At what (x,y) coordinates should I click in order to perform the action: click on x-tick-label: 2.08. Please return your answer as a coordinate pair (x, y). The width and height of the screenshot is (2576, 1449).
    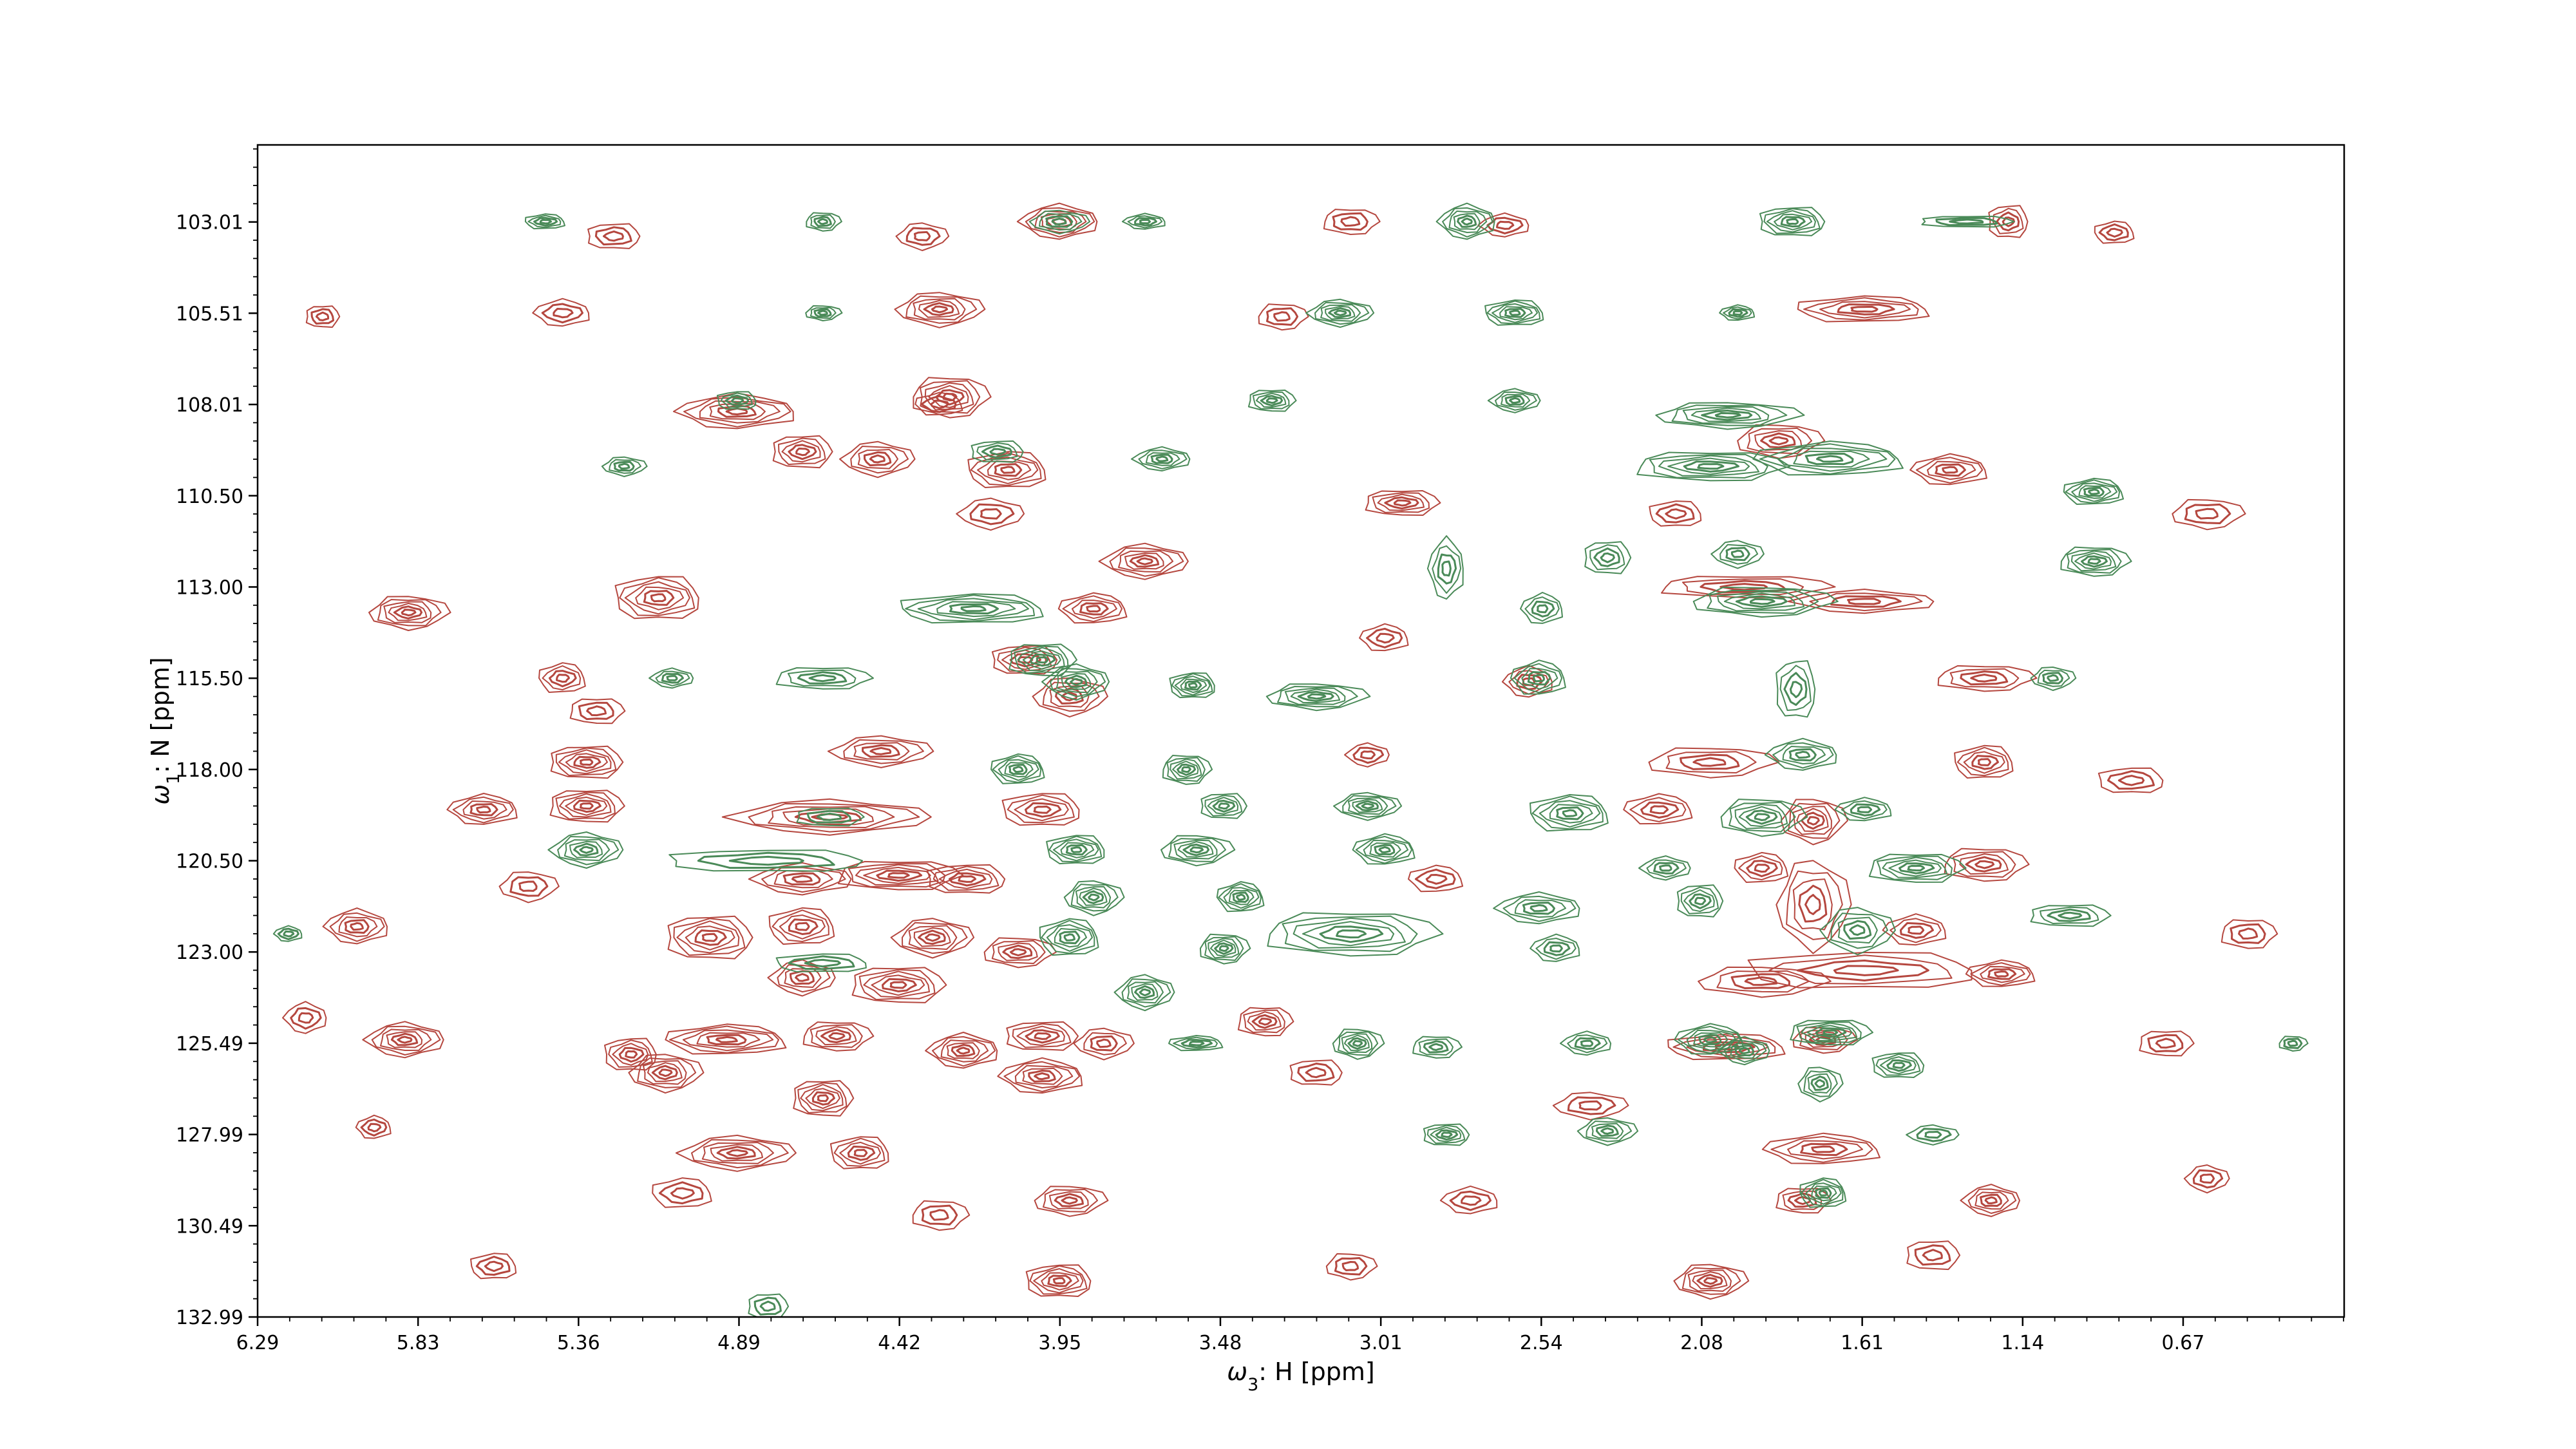
    Looking at the image, I should click on (1702, 1343).